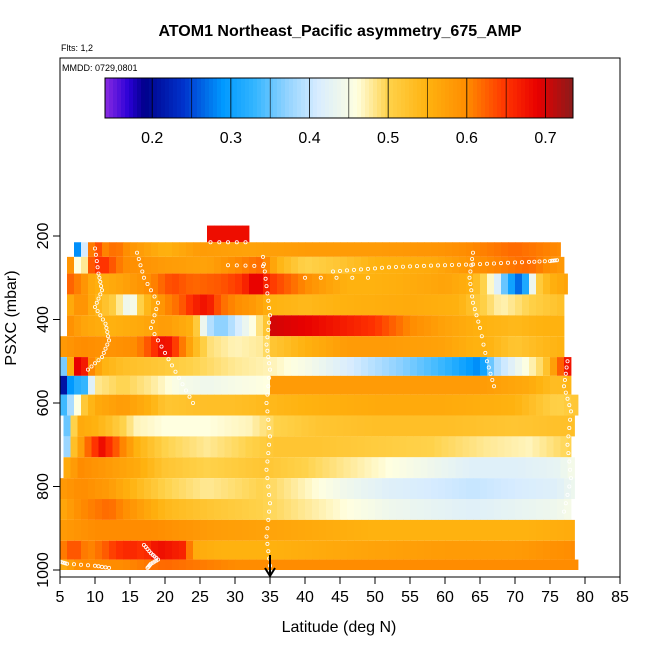 The image size is (650, 650). What do you see at coordinates (339, 98) in the screenshot?
I see `colorbar-frame` at bounding box center [339, 98].